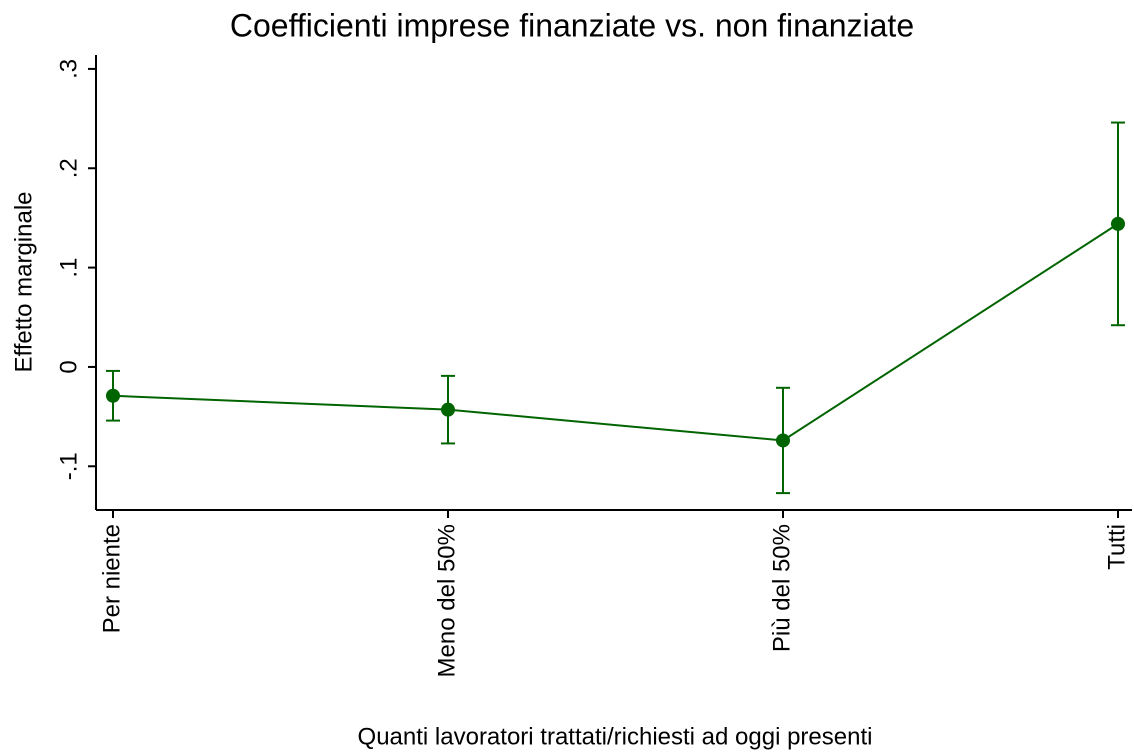  I want to click on y-tick-label: 0, so click(68, 366).